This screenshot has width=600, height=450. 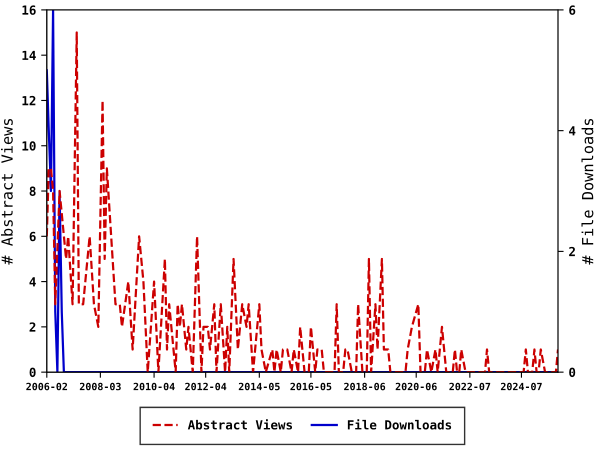 What do you see at coordinates (33, 327) in the screenshot?
I see `y-tick-label: 2` at bounding box center [33, 327].